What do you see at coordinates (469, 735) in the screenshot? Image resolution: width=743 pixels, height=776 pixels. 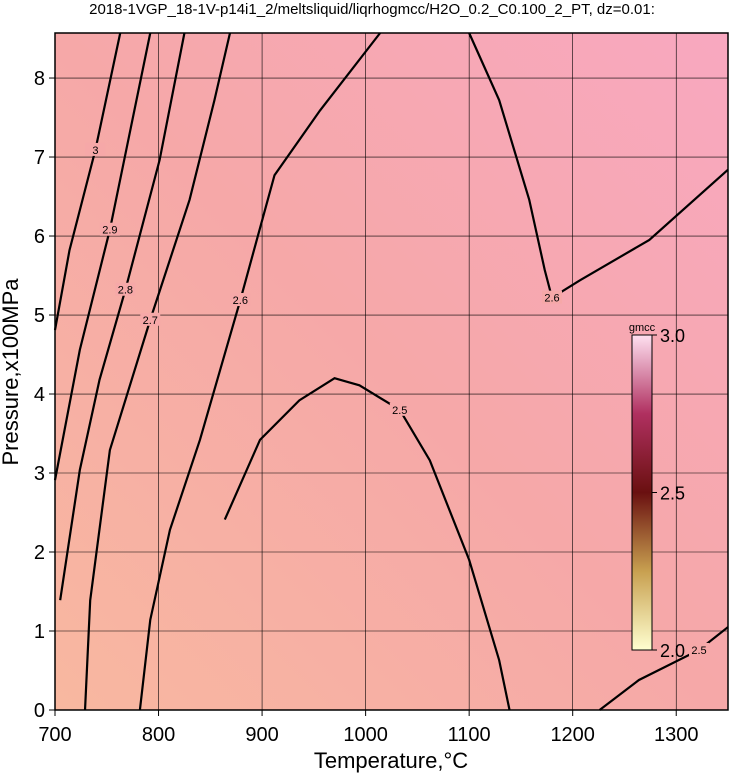 I see `x-tick-label: 1100` at bounding box center [469, 735].